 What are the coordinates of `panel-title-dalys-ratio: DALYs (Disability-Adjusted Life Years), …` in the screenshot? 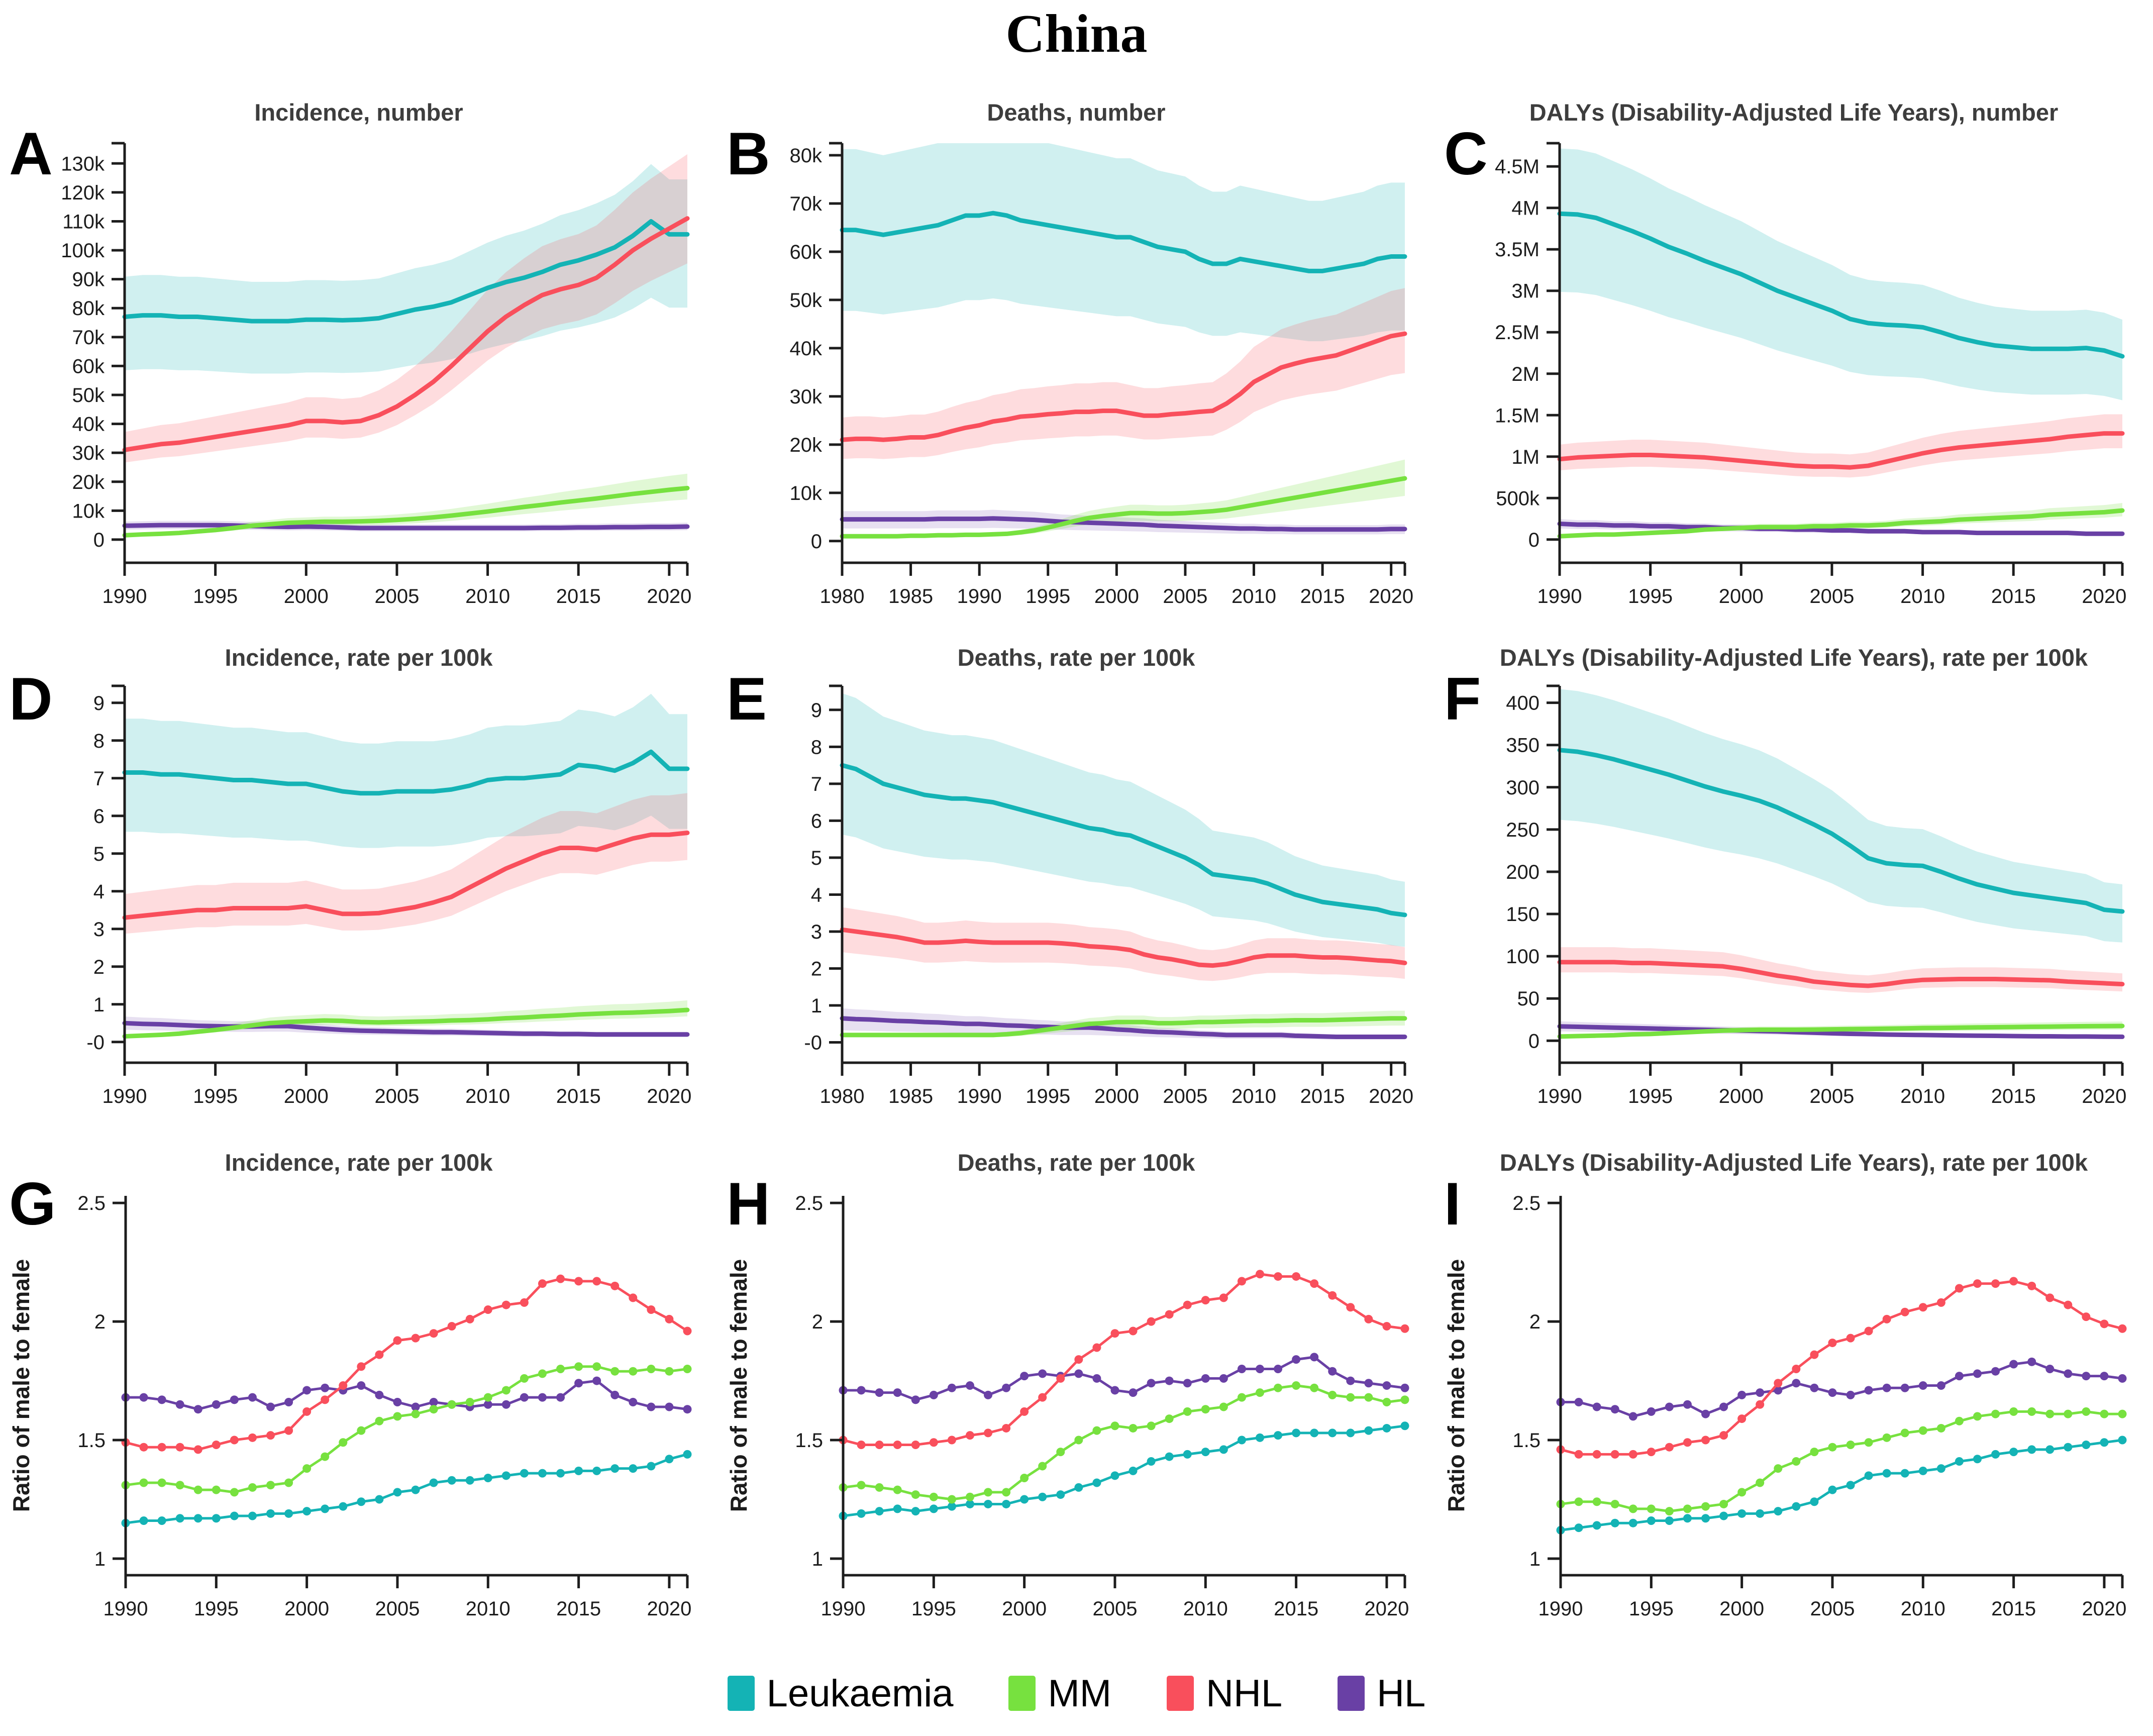 It's located at (1793, 1162).